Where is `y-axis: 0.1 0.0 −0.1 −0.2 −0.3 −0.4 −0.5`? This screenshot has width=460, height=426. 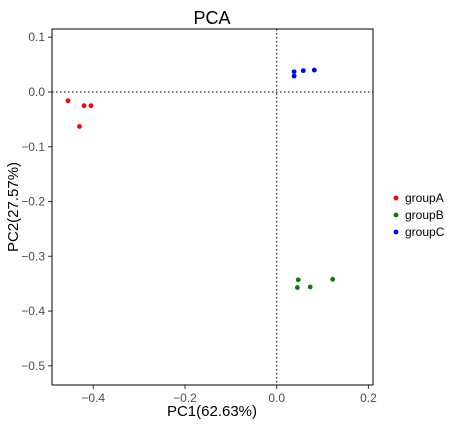
y-axis: 0.1 0.0 −0.1 −0.2 −0.3 −0.4 −0.5 is located at coordinates (36, 201).